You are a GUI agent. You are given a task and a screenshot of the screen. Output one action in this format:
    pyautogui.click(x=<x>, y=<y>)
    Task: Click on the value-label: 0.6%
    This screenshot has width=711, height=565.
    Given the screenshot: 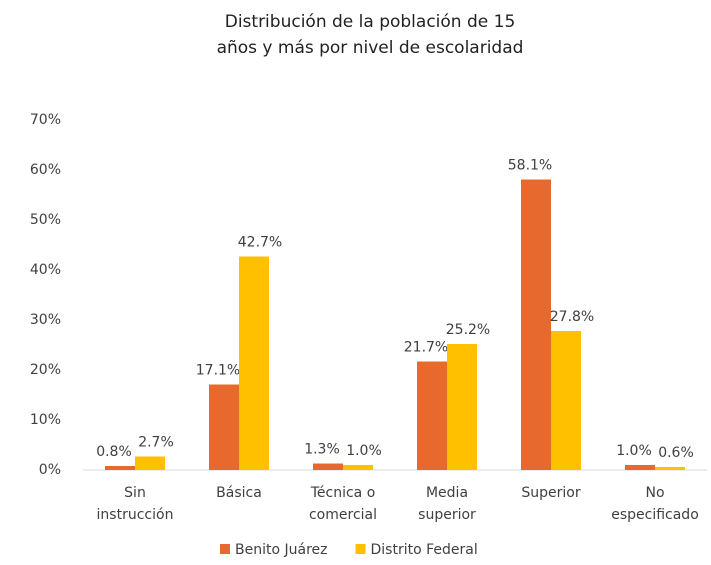 What is the action you would take?
    pyautogui.click(x=676, y=453)
    